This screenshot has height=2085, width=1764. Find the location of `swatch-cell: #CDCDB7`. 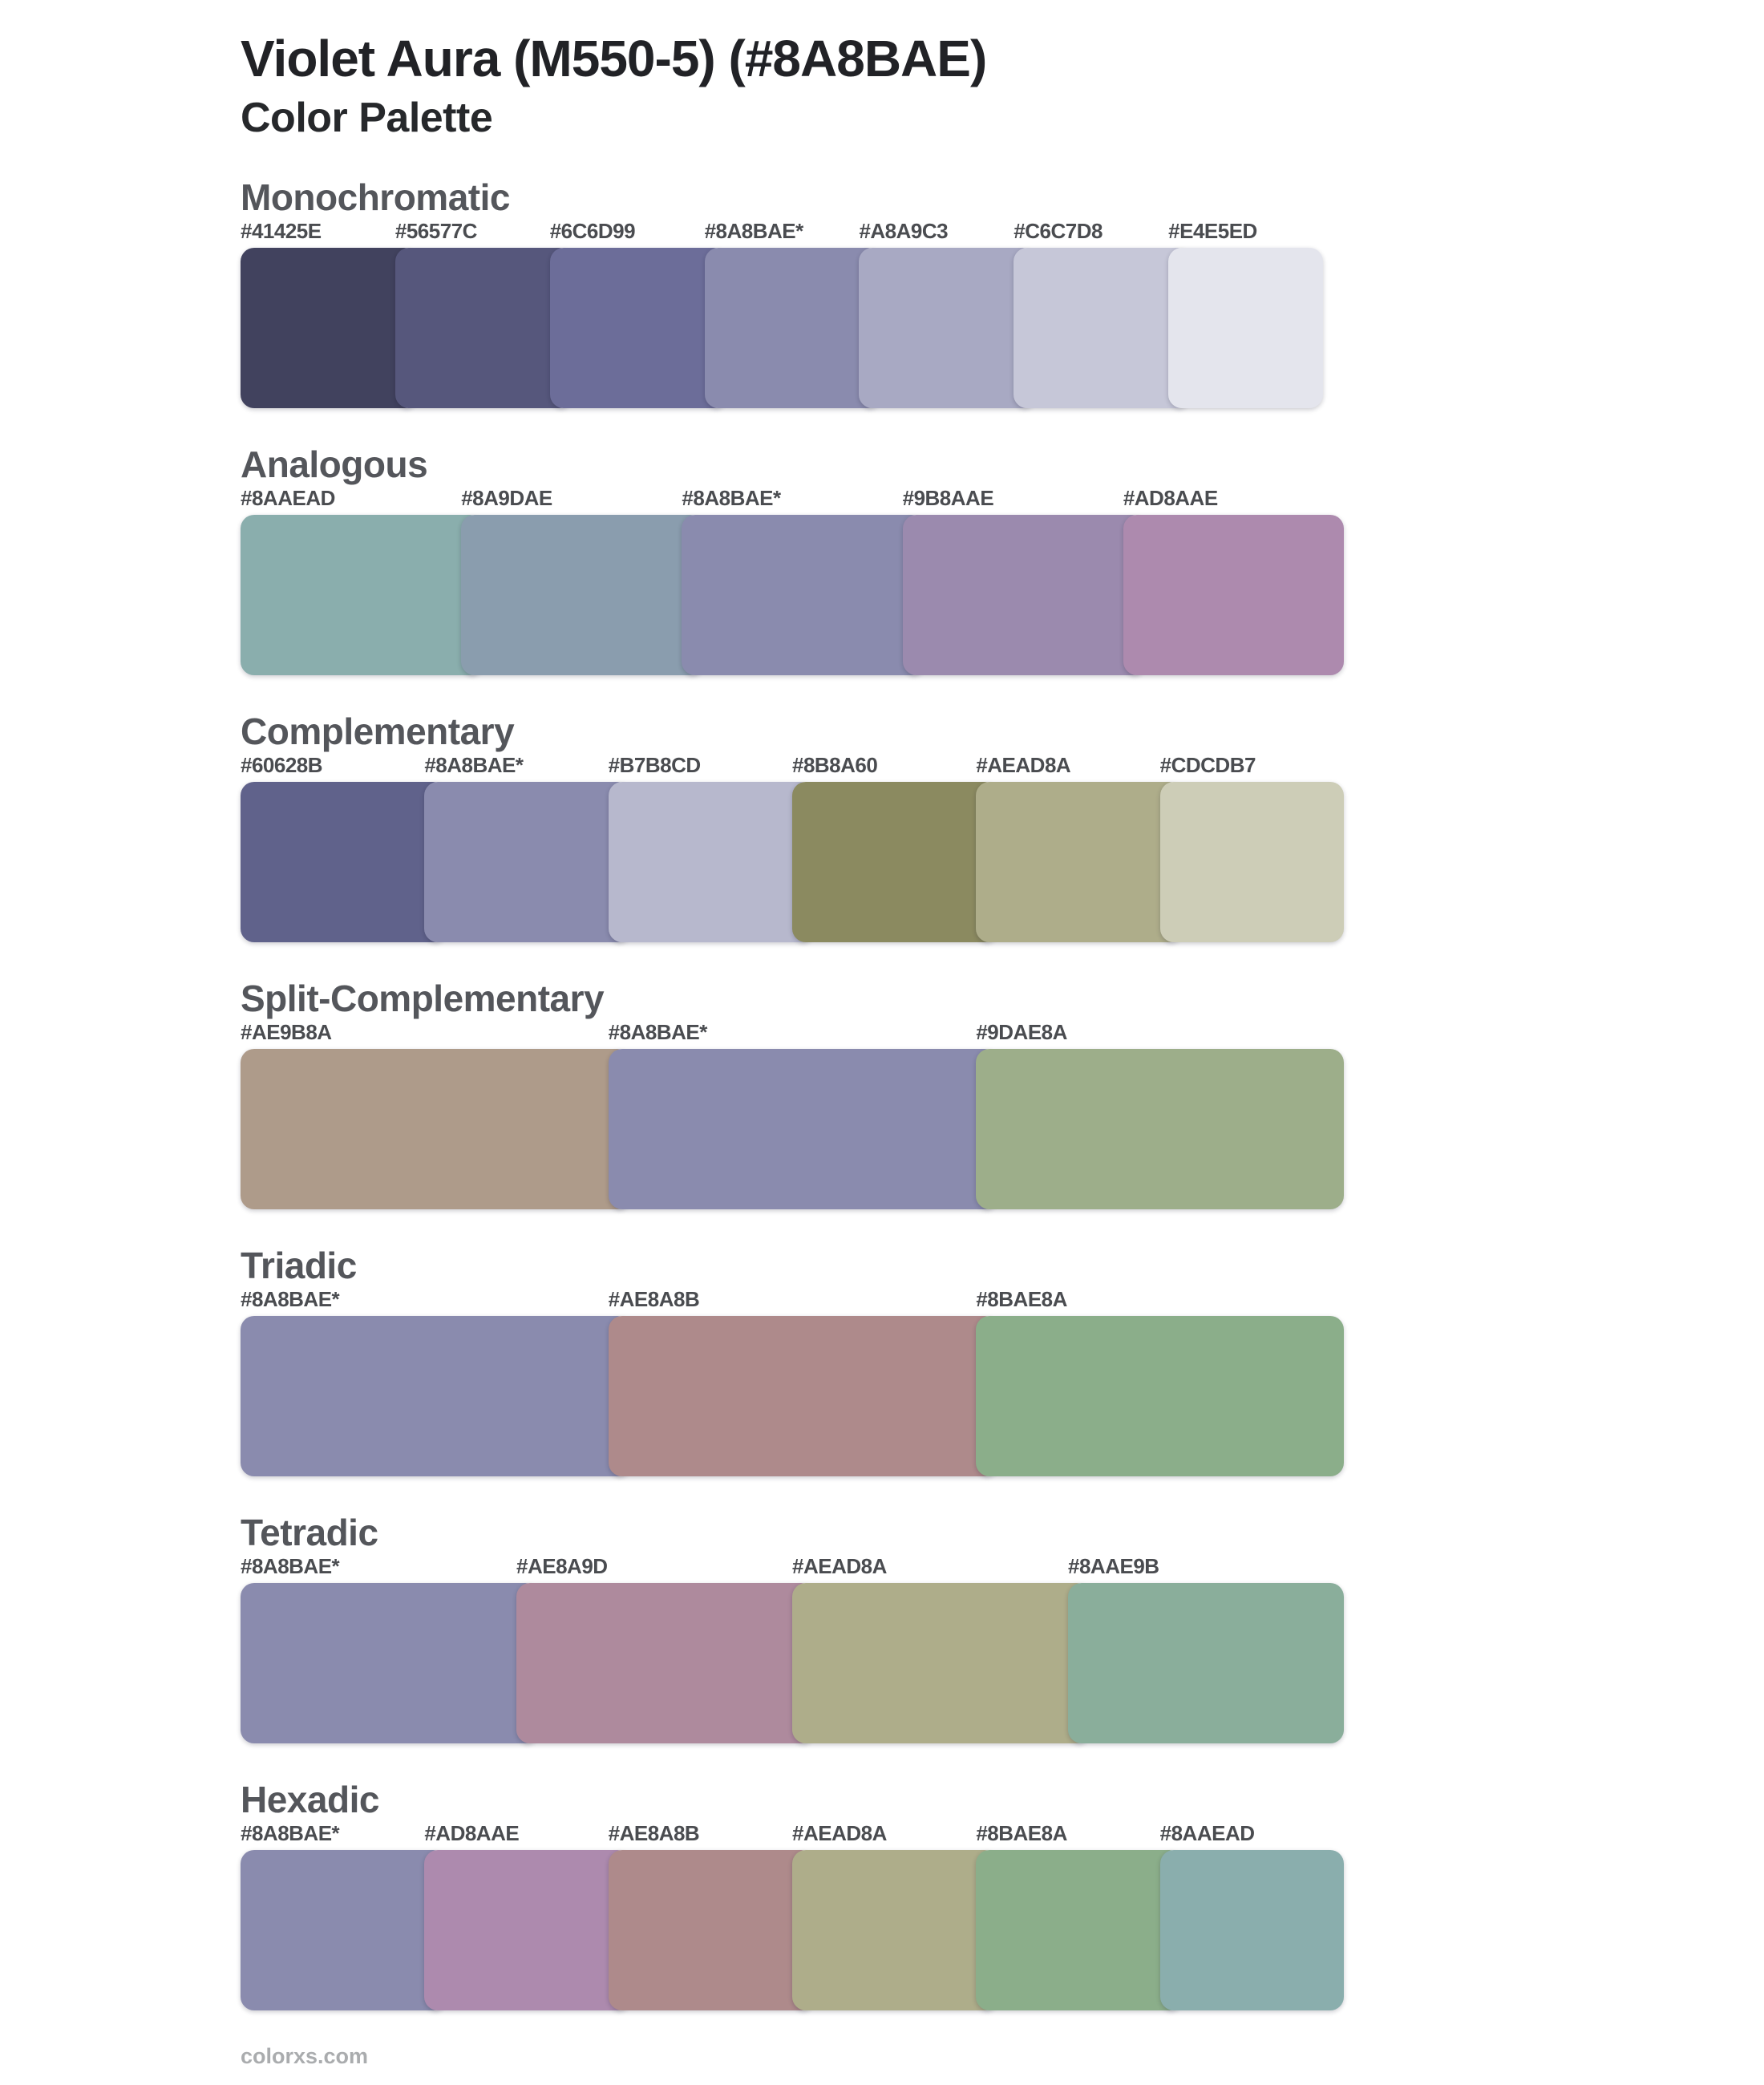

swatch-cell: #CDCDB7 is located at coordinates (1251, 847).